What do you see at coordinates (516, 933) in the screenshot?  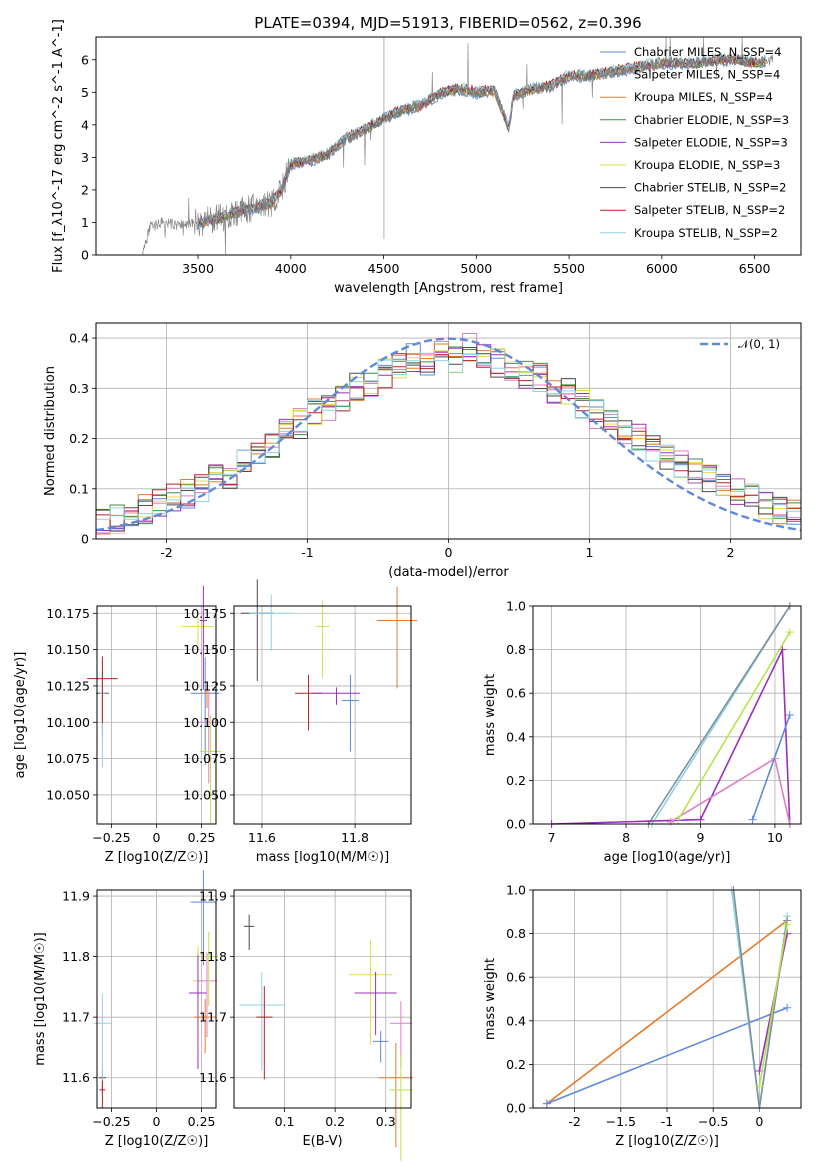 I see `y-tick-label: 0.8` at bounding box center [516, 933].